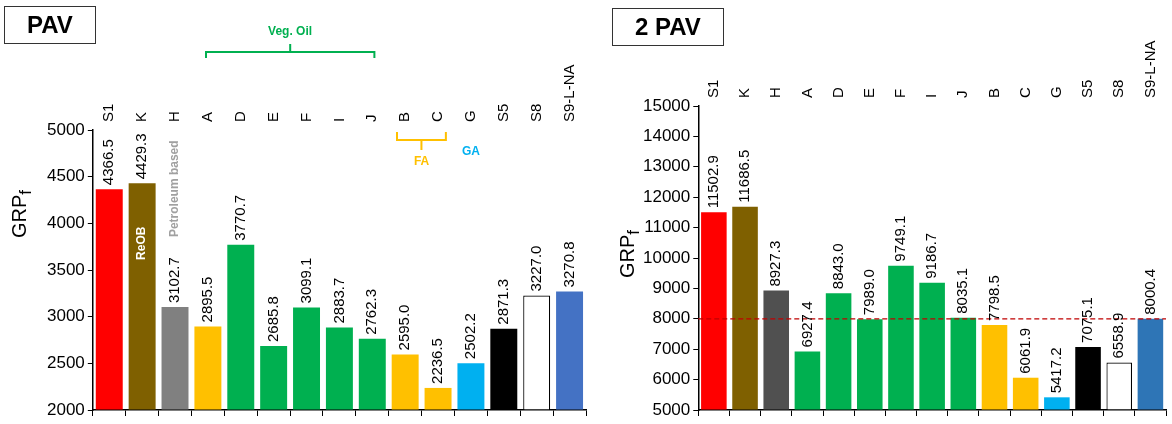  I want to click on data-label: 6558.9, so click(1118, 335).